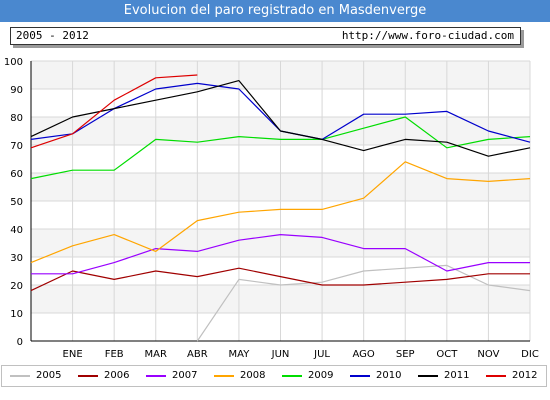 This screenshot has height=400, width=550. Describe the element at coordinates (447, 354) in the screenshot. I see `x-tick-label: OCT` at that location.